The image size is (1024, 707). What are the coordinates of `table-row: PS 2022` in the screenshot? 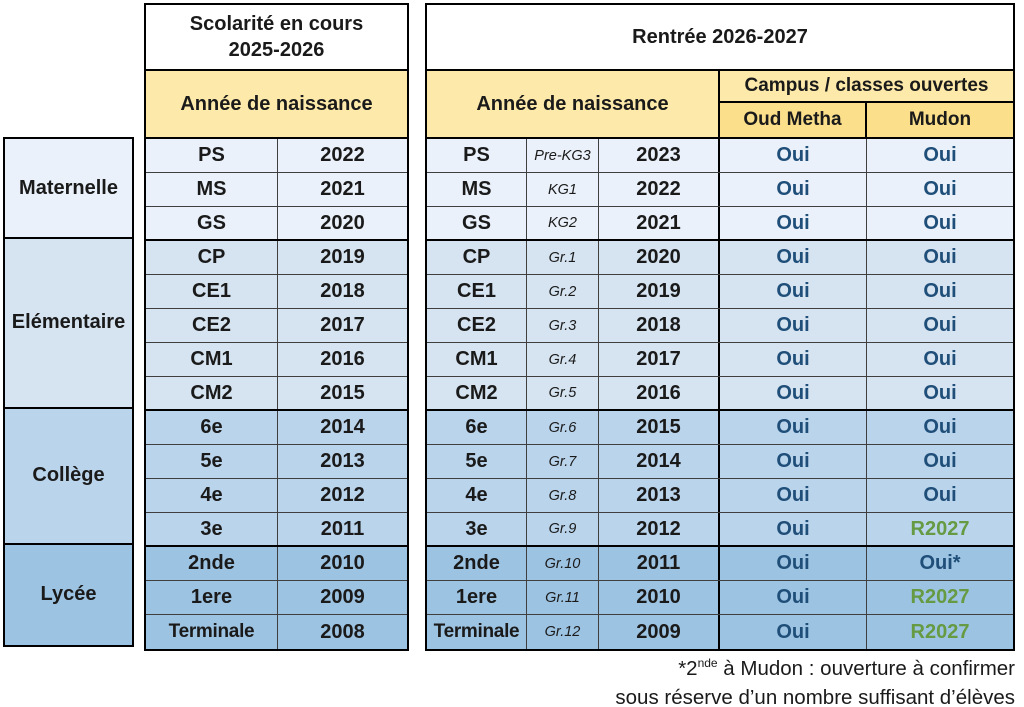 It's located at (276, 156).